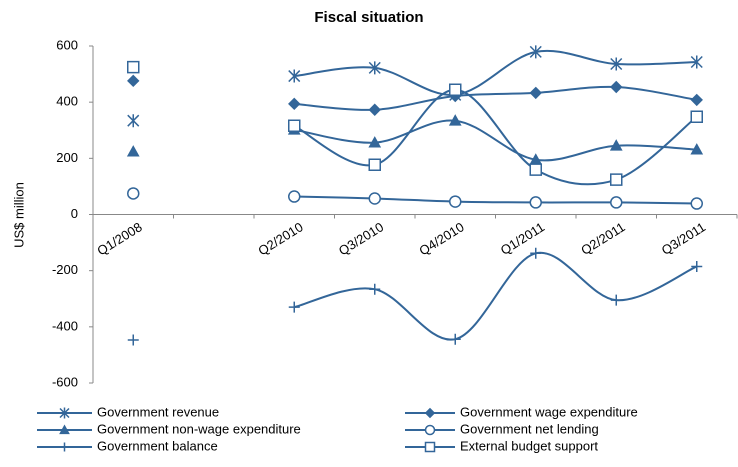  What do you see at coordinates (119, 238) in the screenshot?
I see `x-tick-label: Q1/2008` at bounding box center [119, 238].